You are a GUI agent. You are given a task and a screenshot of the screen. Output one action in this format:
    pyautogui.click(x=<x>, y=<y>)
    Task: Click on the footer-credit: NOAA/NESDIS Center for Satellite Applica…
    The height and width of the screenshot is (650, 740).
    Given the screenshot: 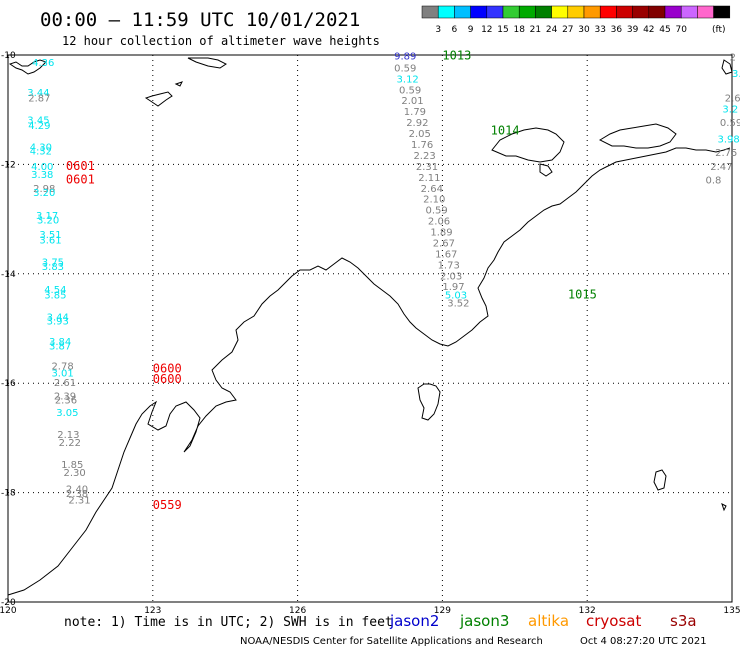 What is the action you would take?
    pyautogui.click(x=391, y=641)
    